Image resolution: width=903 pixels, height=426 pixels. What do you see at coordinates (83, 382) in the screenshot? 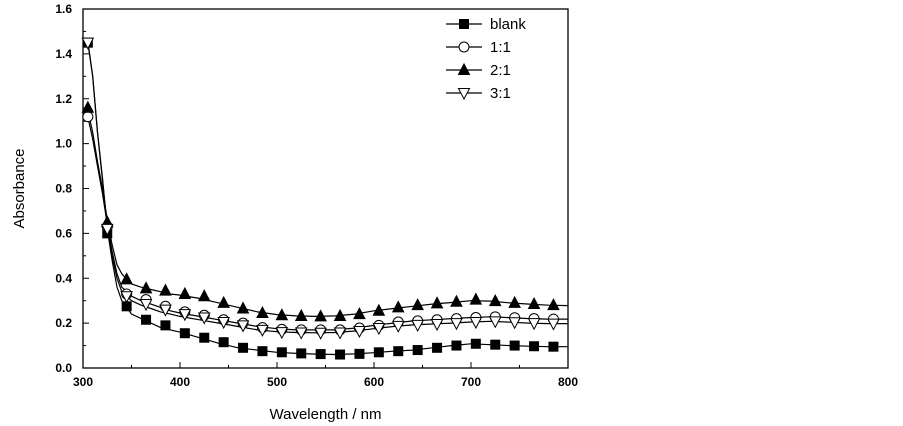
I see `x-tick-label: 300` at bounding box center [83, 382].